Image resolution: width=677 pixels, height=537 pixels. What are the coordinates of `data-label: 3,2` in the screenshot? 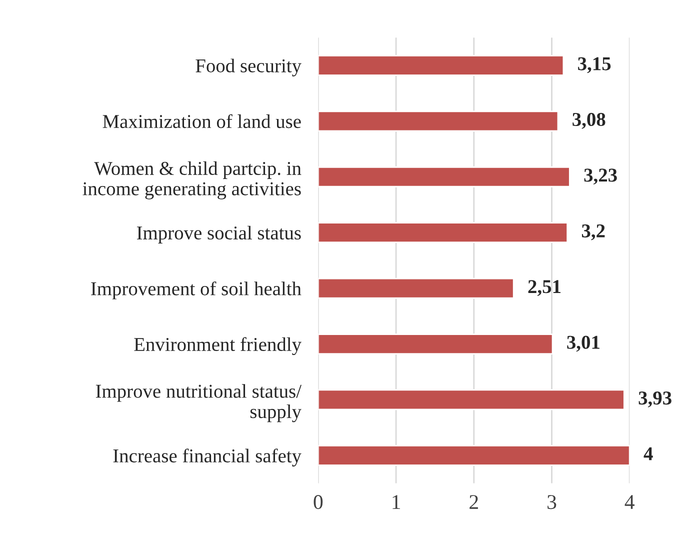 It's located at (593, 232).